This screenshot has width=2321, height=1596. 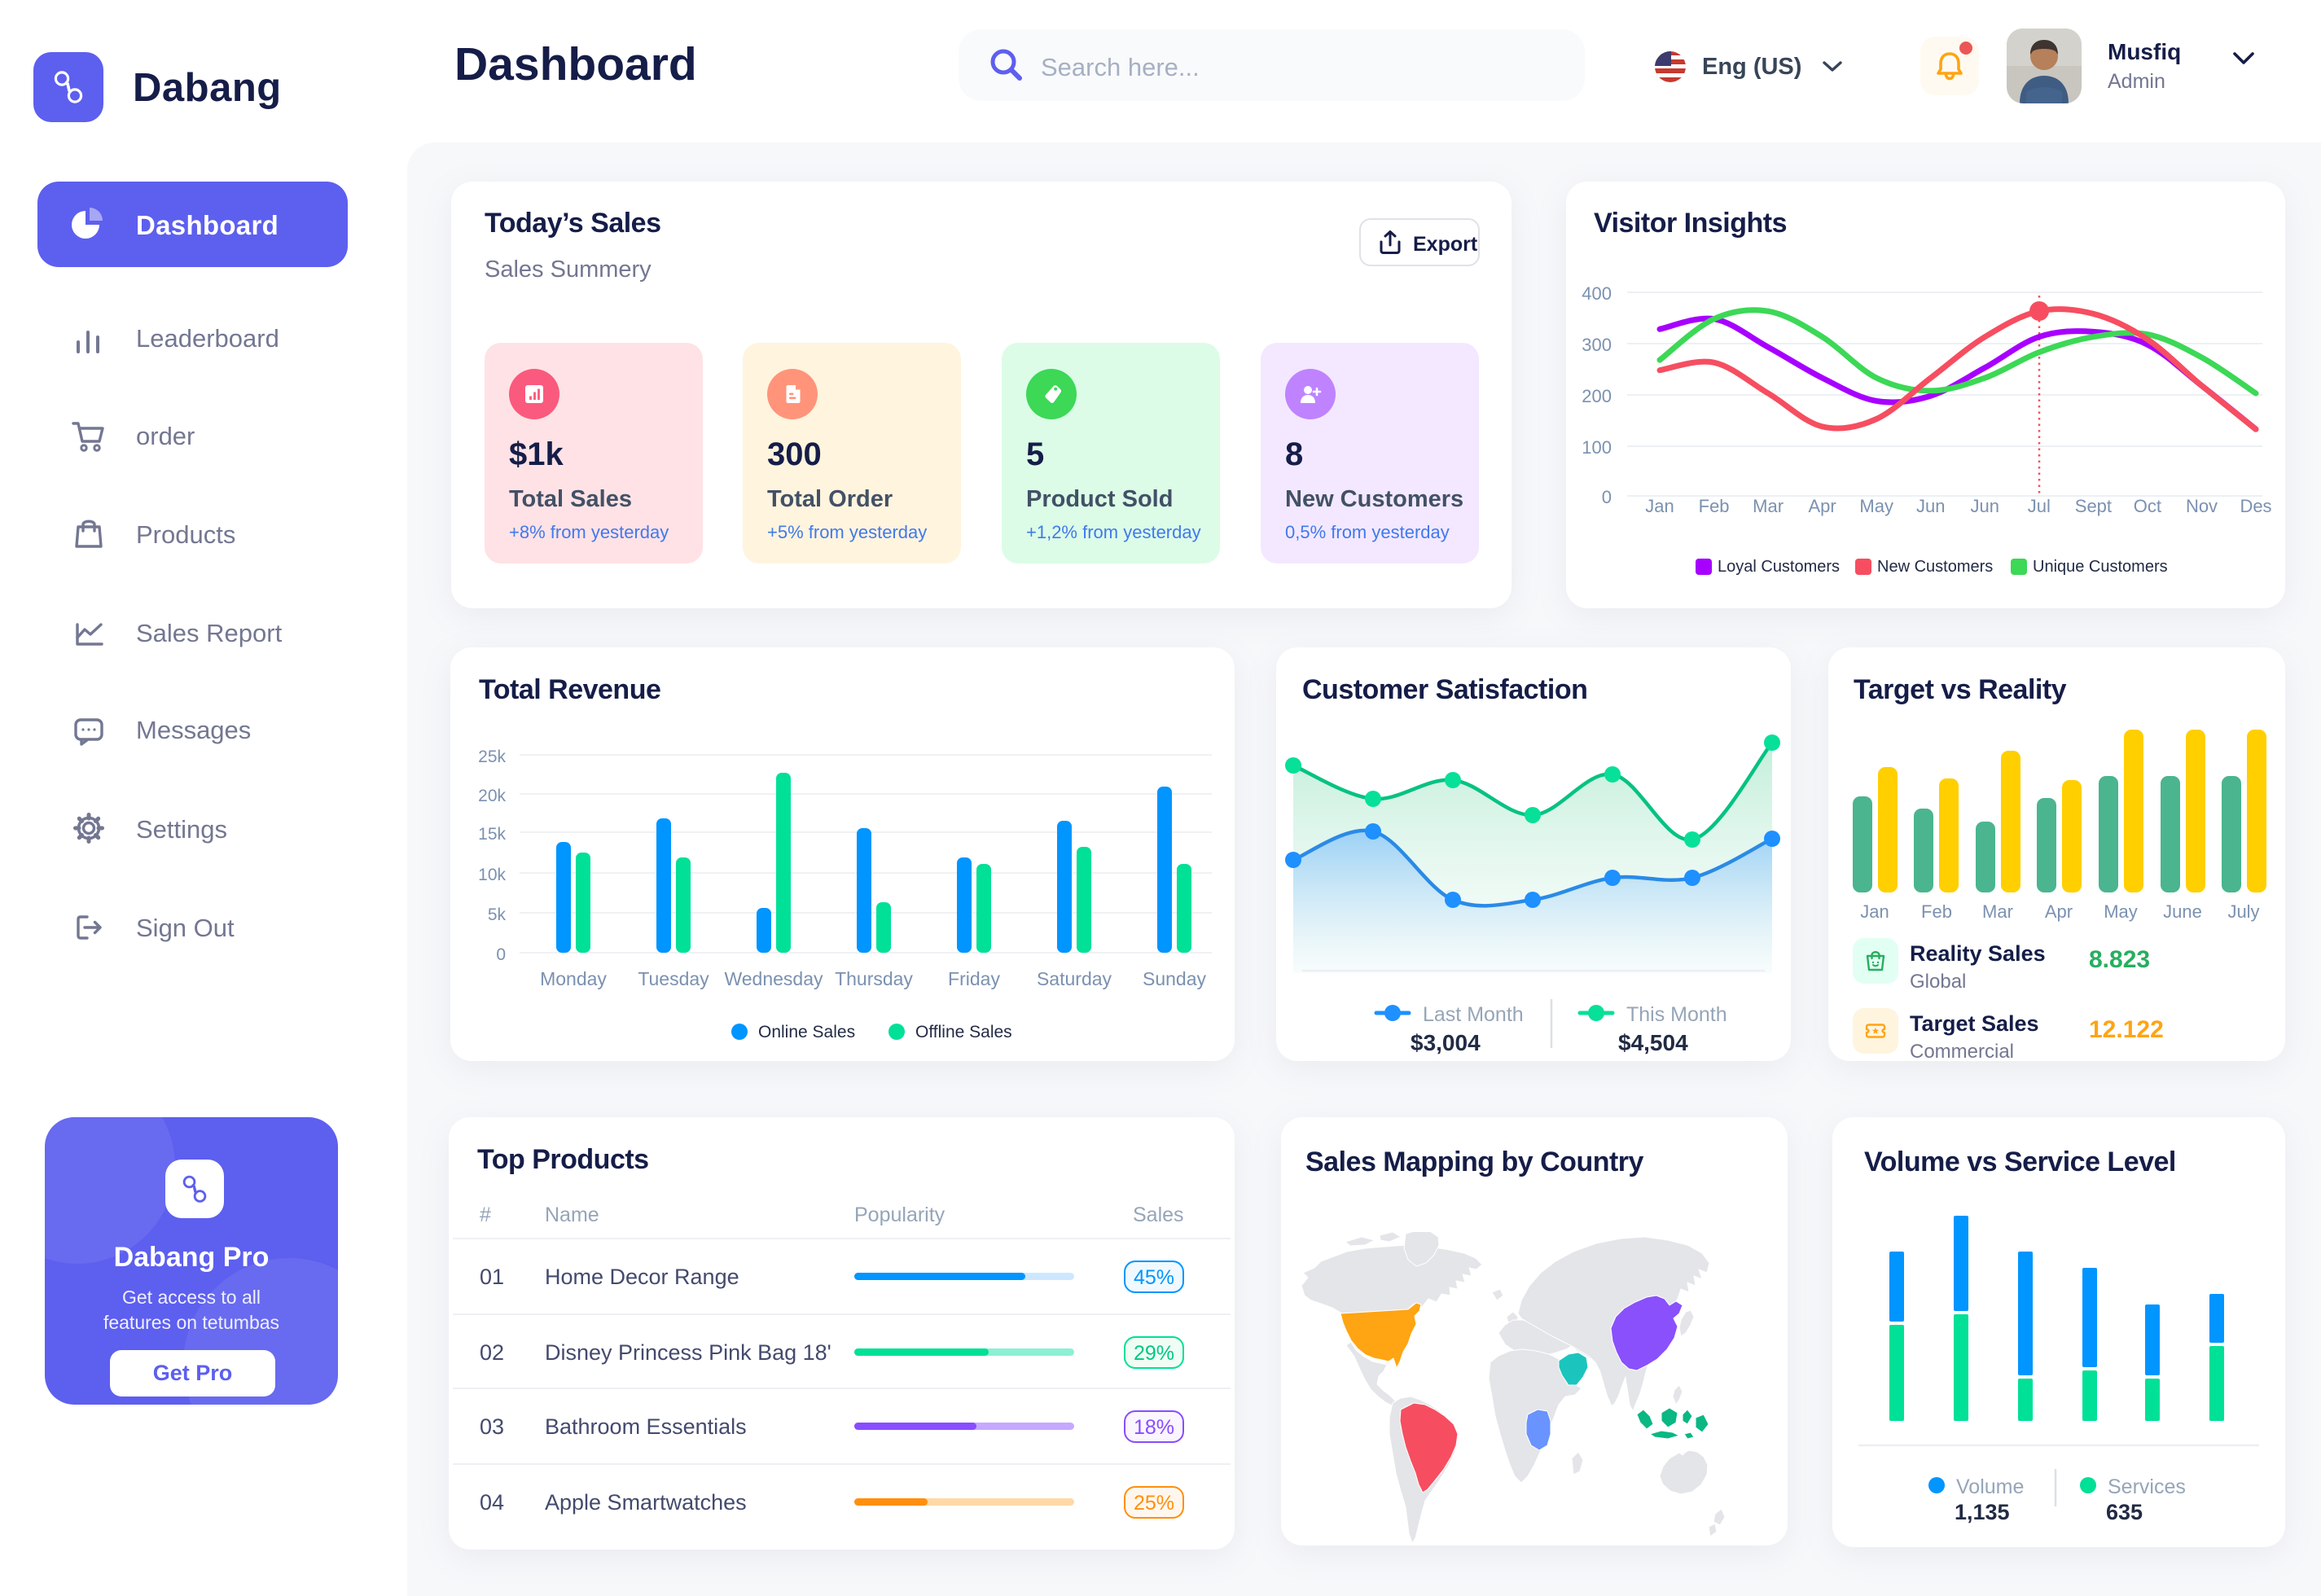 What do you see at coordinates (974, 978) in the screenshot?
I see `svg-text: Friday` at bounding box center [974, 978].